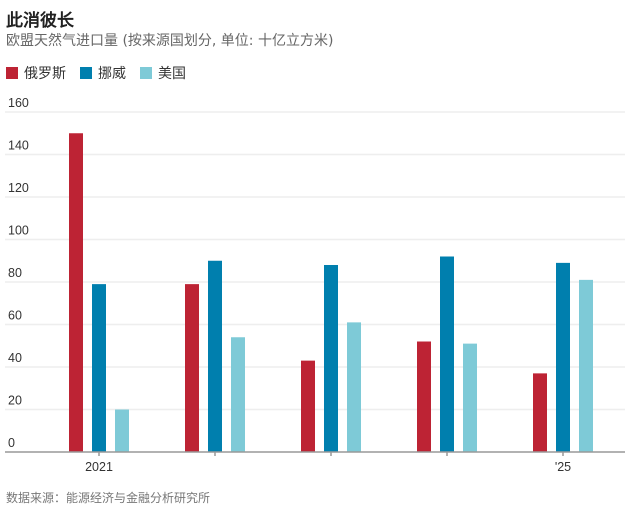 This screenshot has height=516, width=641. What do you see at coordinates (170, 41) in the screenshot?
I see `chart-subtitle: 欧盟天然气进口量 (按来源国划分, 单位: 十亿立方米)` at bounding box center [170, 41].